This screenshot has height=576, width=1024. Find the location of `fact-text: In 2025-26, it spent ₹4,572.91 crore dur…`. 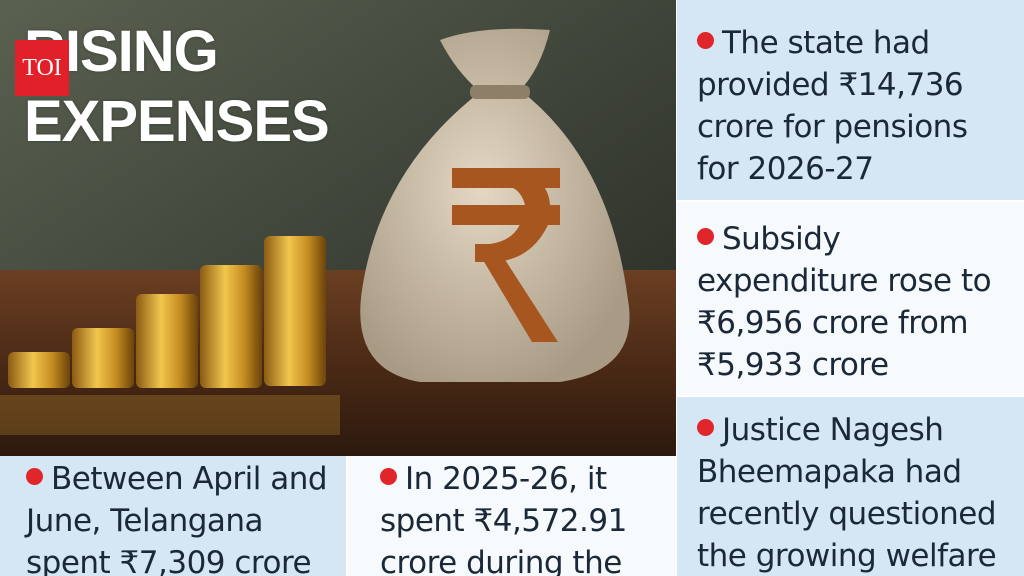

fact-text: In 2025-26, it spent ₹4,572.91 crore dur… is located at coordinates (503, 518).